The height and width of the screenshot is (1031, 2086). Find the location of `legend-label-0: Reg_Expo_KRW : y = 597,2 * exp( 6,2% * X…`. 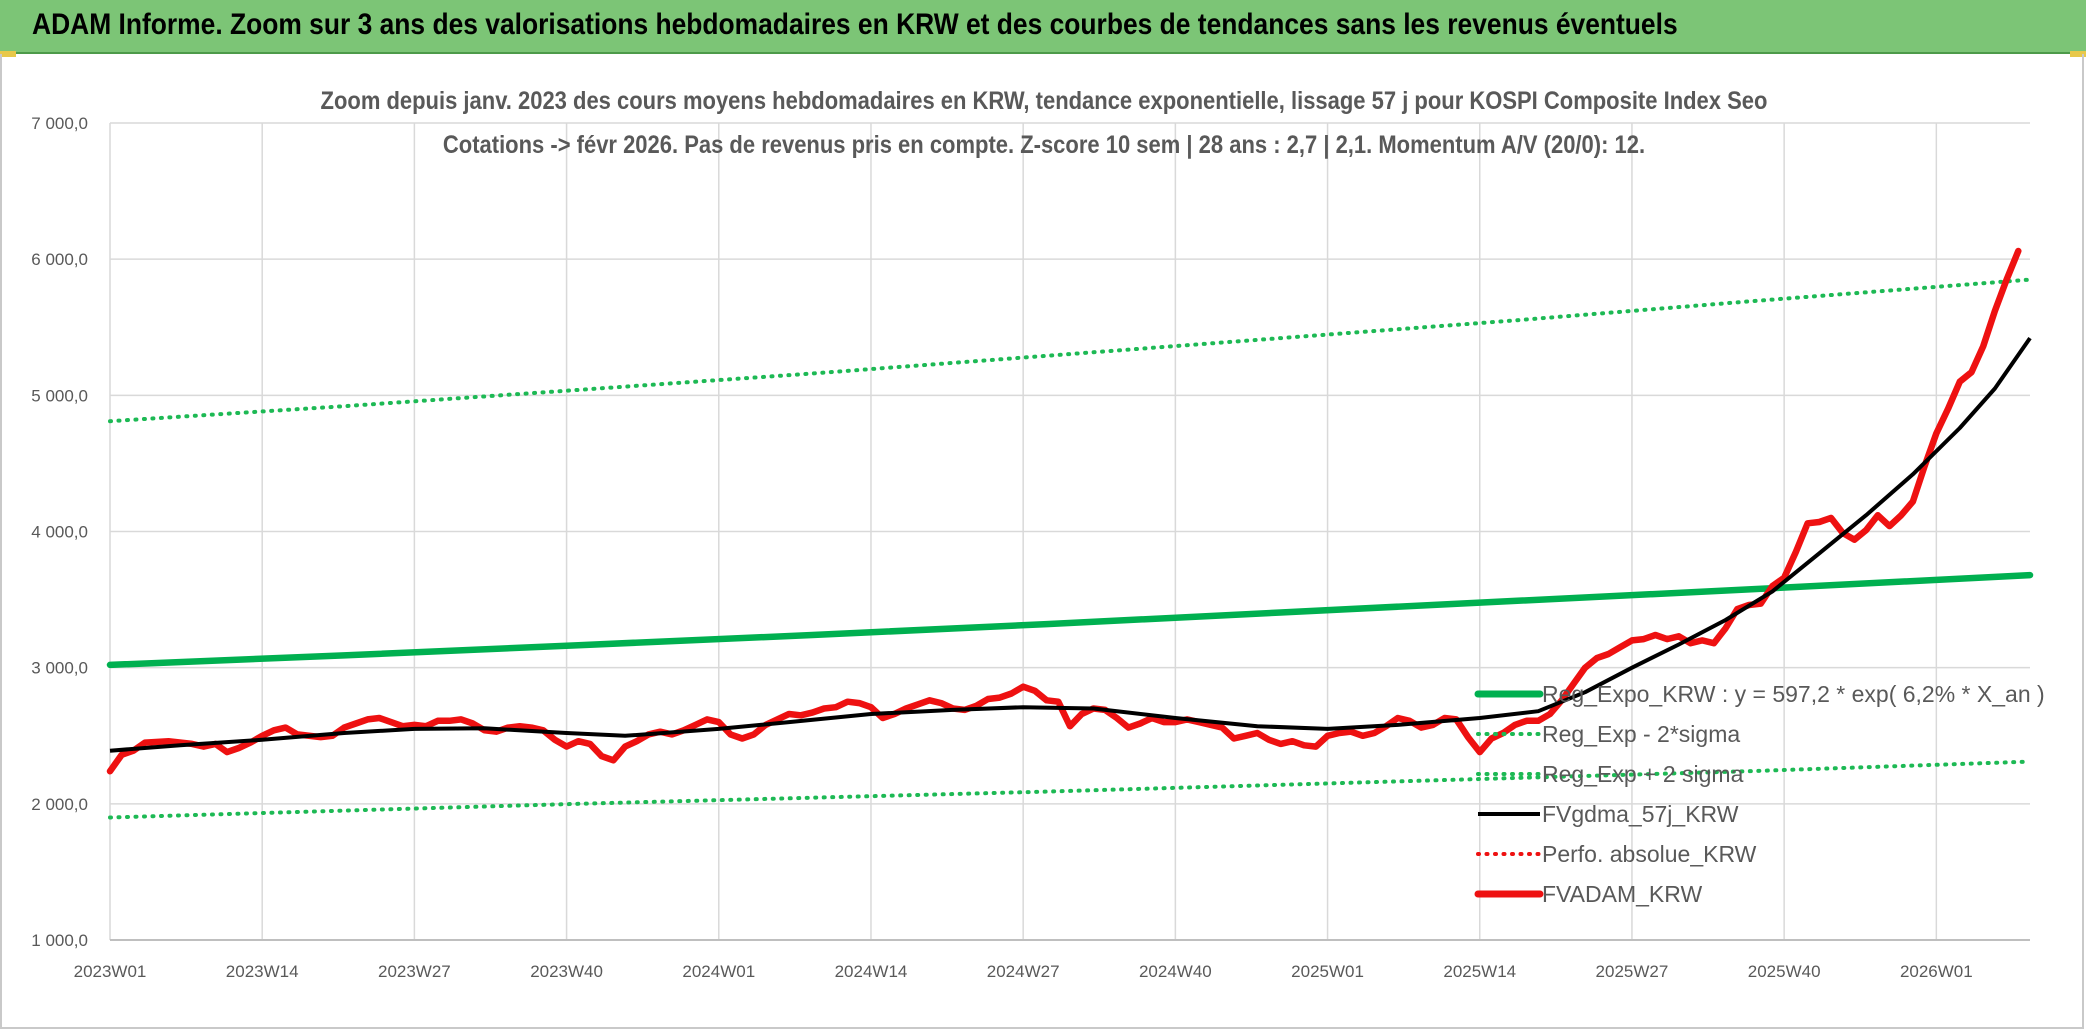

legend-label-0: Reg_Expo_KRW : y = 597,2 * exp( 6,2% * X… is located at coordinates (1793, 694).